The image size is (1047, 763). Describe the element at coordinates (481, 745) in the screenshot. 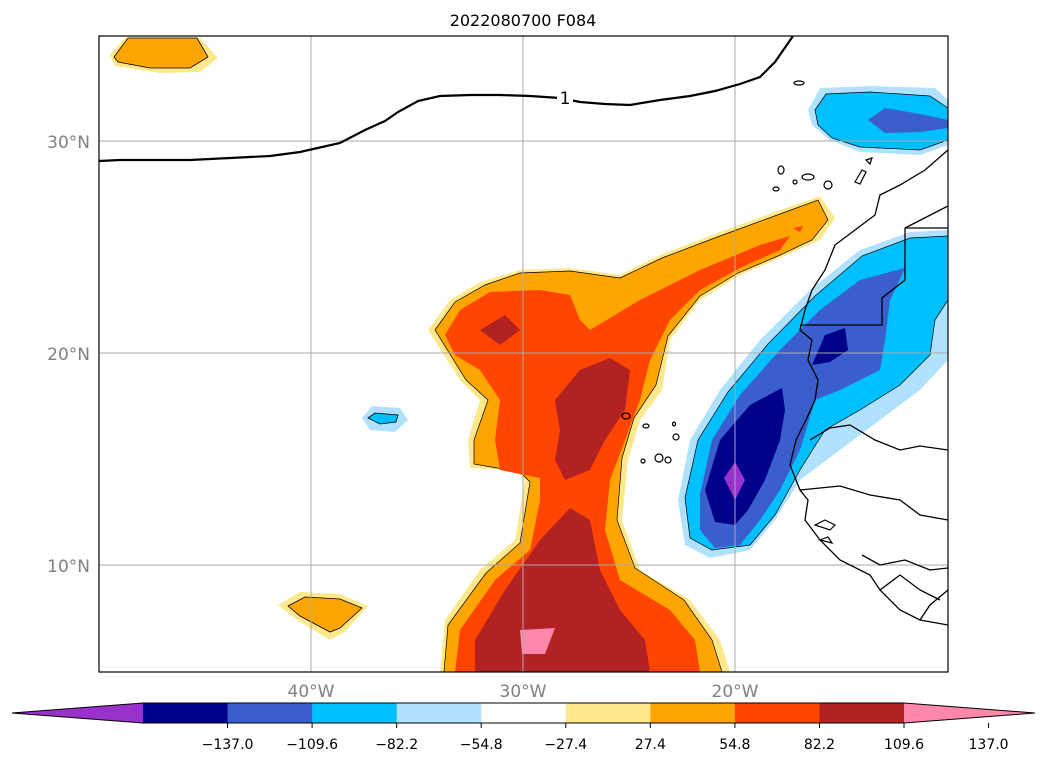

I see `colorbar-tick-label: −54.8` at that location.